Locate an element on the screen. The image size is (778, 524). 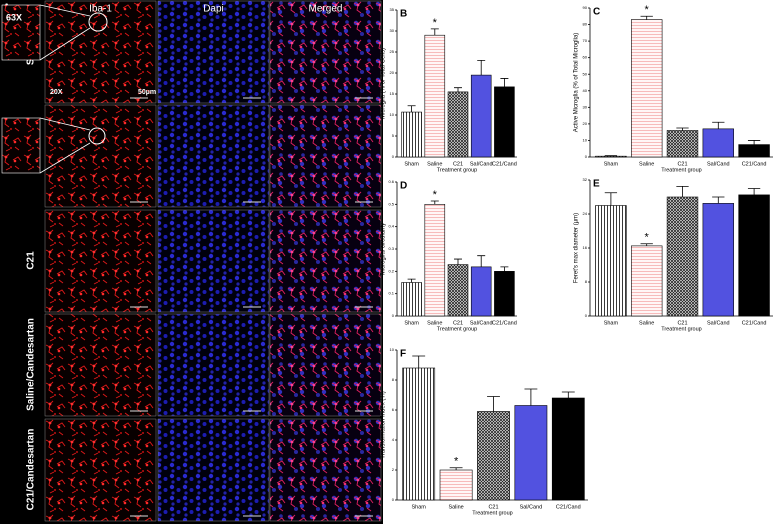
panel-label: B is located at coordinates (403, 14).